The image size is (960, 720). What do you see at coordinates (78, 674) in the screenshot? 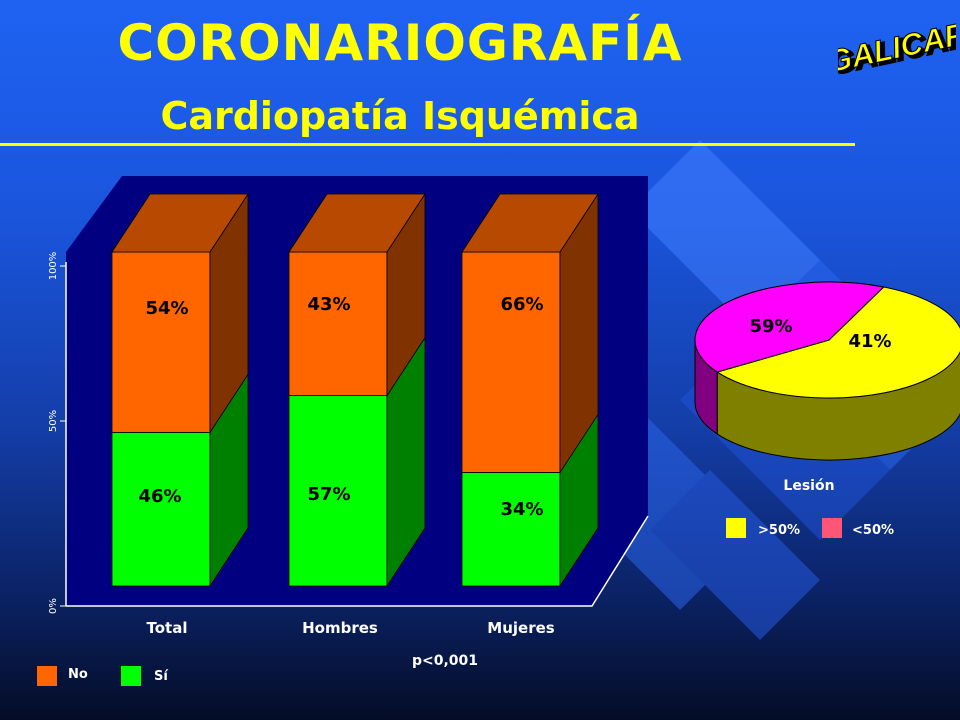
I see `legend-no-label: No` at bounding box center [78, 674].